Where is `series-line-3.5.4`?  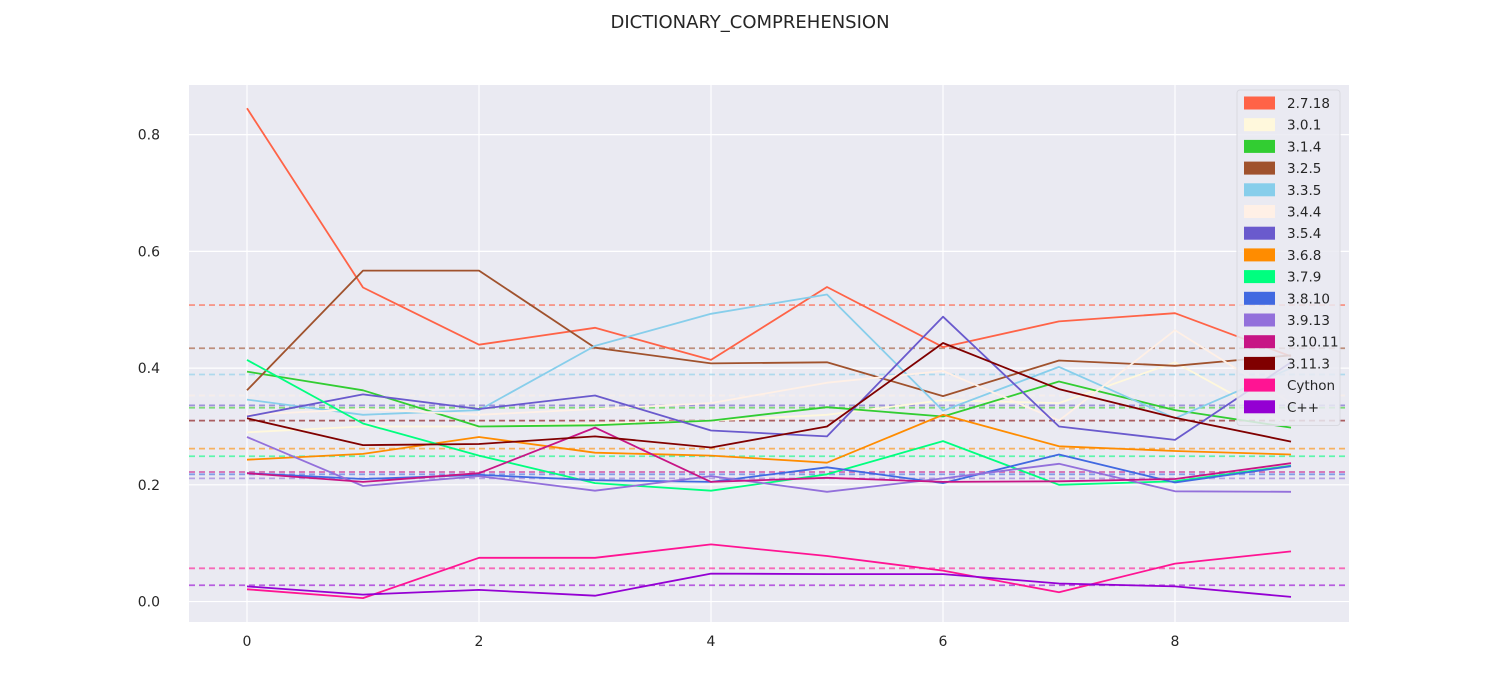
series-line-3.5.4 is located at coordinates (769, 378).